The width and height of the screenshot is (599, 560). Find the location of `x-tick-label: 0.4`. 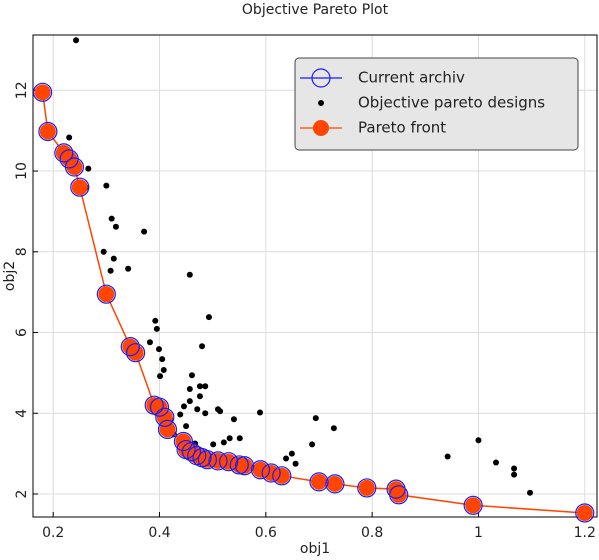

x-tick-label: 0.4 is located at coordinates (159, 533).